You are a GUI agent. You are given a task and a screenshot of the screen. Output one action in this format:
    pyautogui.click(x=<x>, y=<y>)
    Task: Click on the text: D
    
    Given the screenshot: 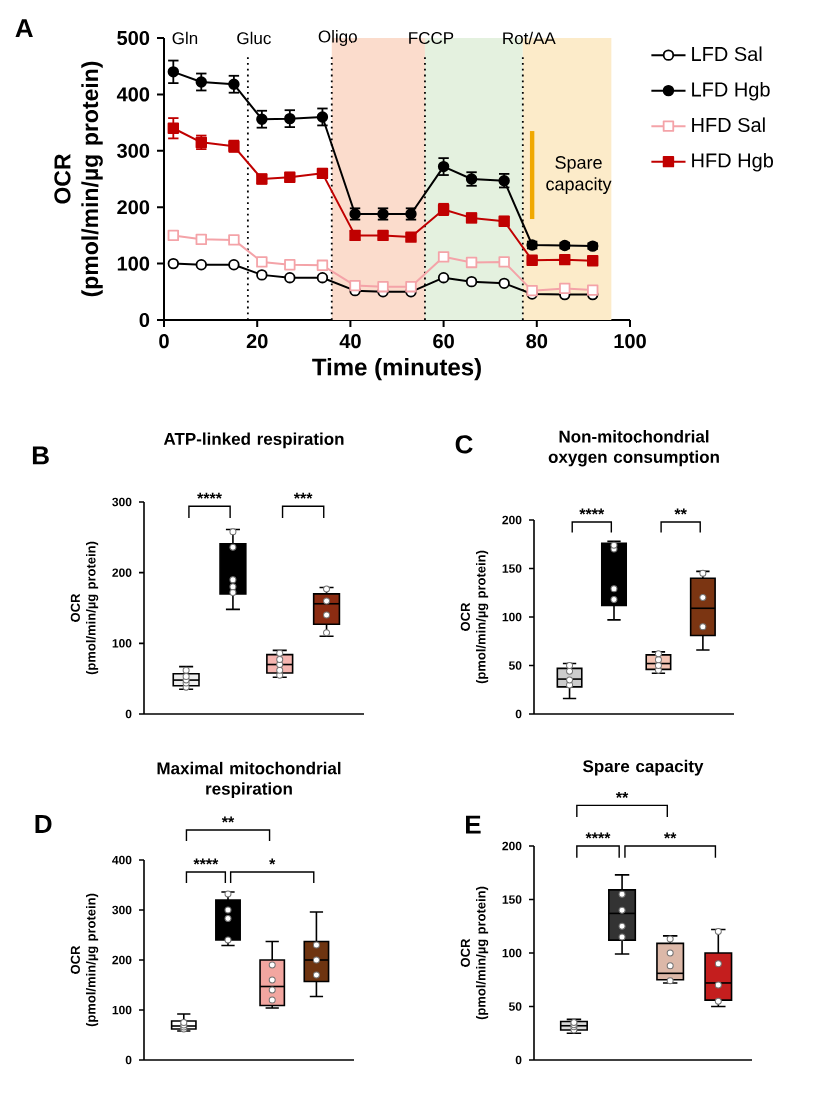 What is the action you would take?
    pyautogui.click(x=43, y=824)
    